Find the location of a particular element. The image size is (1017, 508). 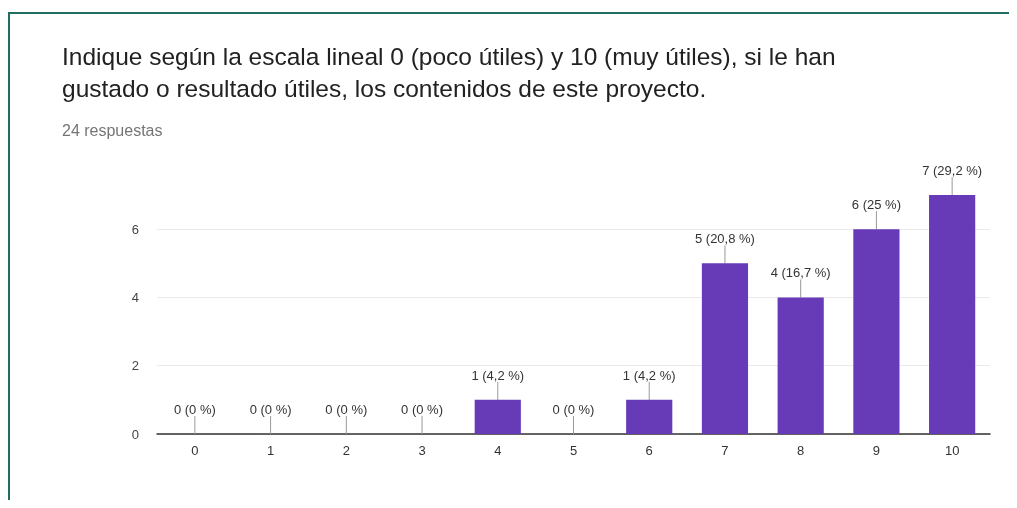

chart-subtitle: 24 respuestas is located at coordinates (112, 130).